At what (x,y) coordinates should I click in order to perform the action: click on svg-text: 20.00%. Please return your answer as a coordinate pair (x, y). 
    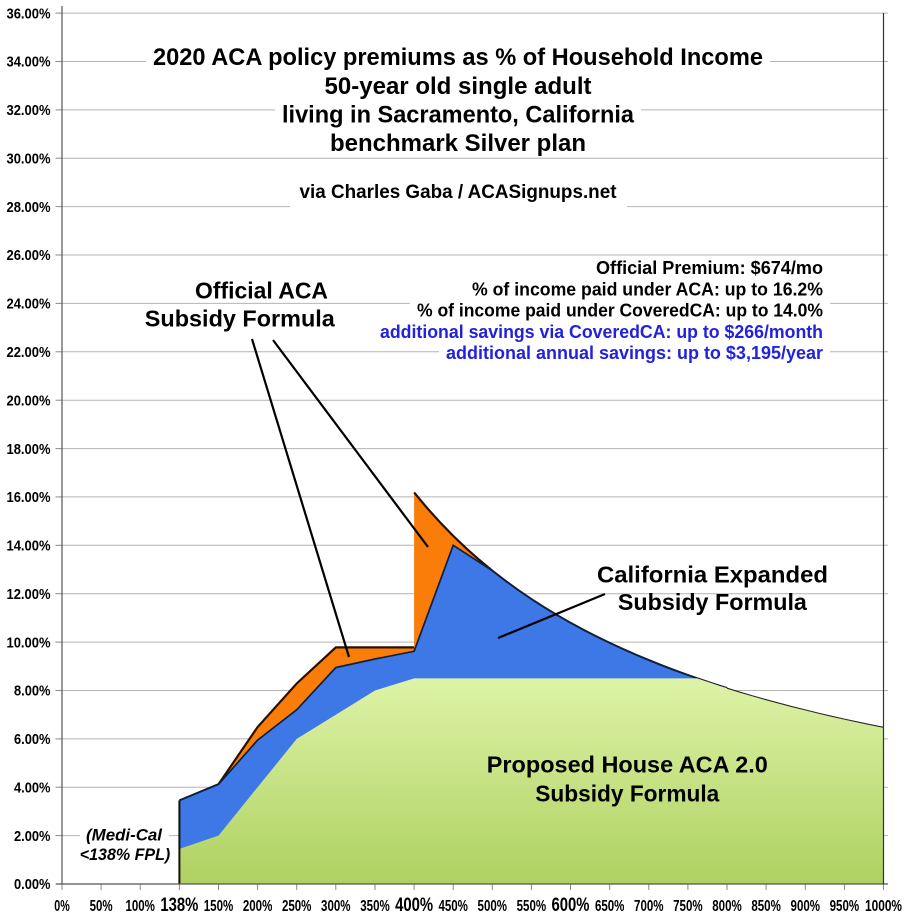
    Looking at the image, I should click on (29, 400).